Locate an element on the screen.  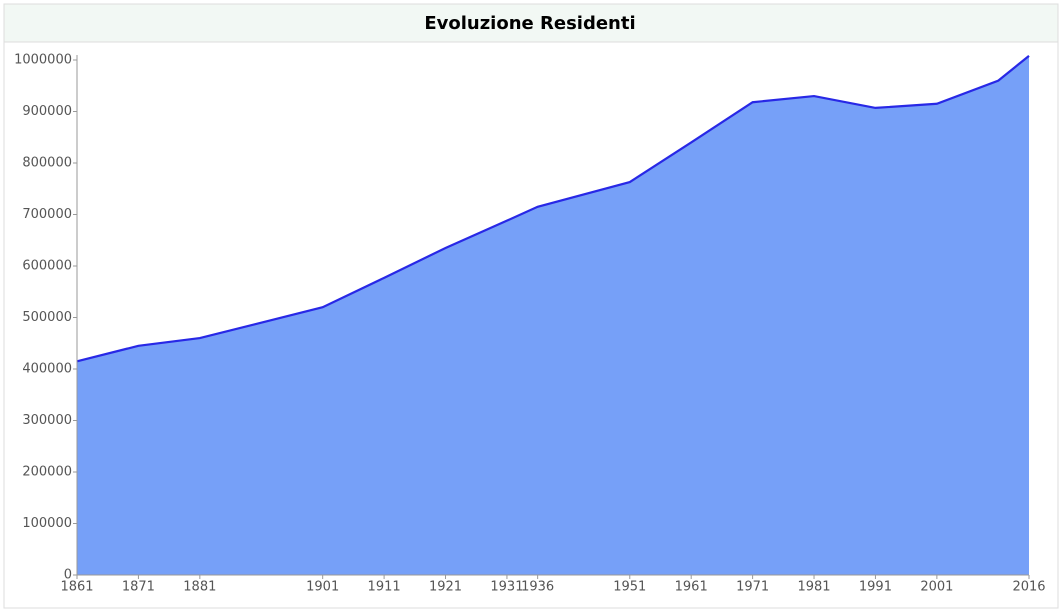
y-tick-label: 200000 is located at coordinates (47, 472).